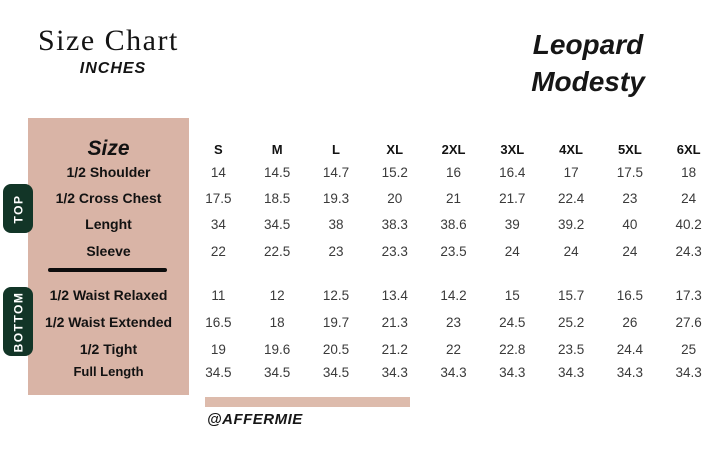 This screenshot has width=720, height=450. I want to click on cell: 15.7, so click(571, 295).